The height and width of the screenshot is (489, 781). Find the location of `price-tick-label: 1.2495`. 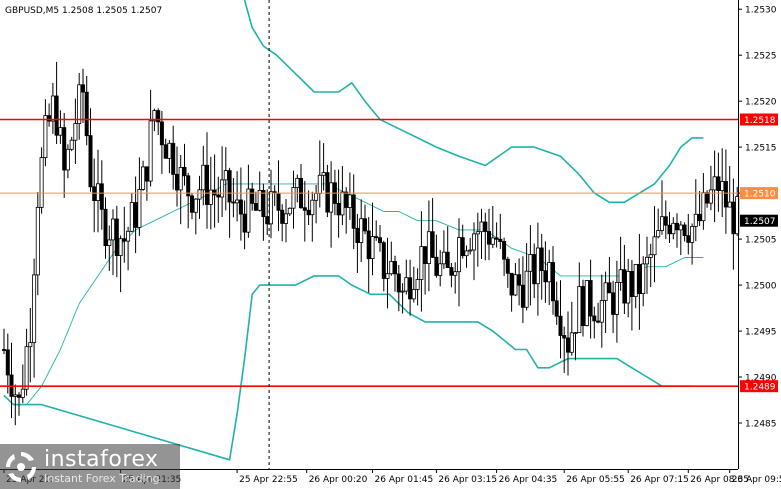

price-tick-label: 1.2495 is located at coordinates (761, 333).